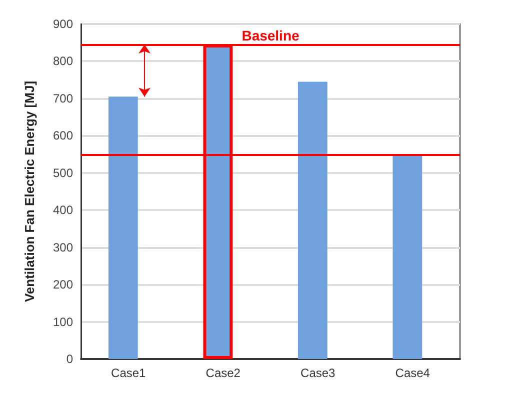 The width and height of the screenshot is (505, 401). I want to click on y-tick-label: 700, so click(63, 98).